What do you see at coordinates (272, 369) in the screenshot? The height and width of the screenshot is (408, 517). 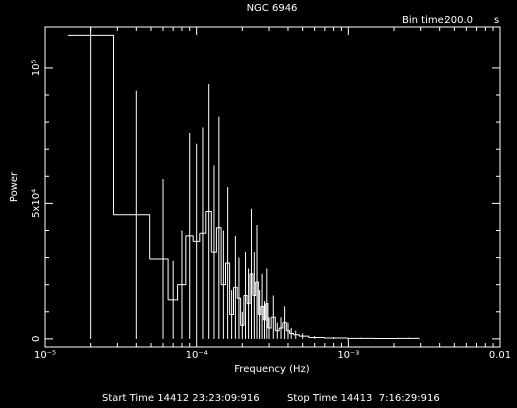 I see `x-axis-title: Frequency (Hz)` at bounding box center [272, 369].